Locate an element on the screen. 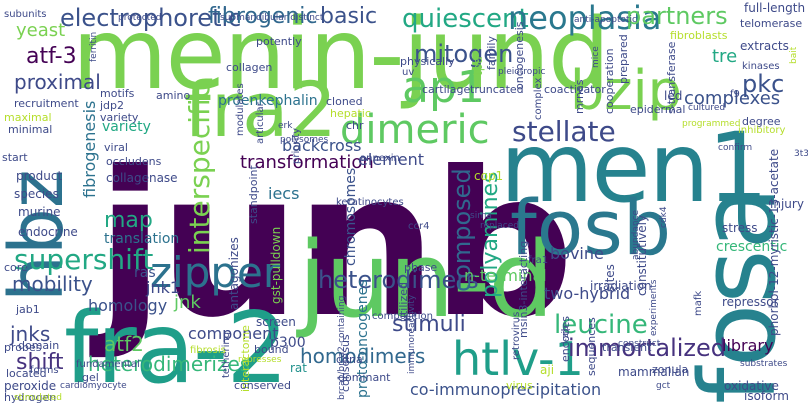 This screenshot has height=404, width=808. word: ap1 is located at coordinates (443, 87).